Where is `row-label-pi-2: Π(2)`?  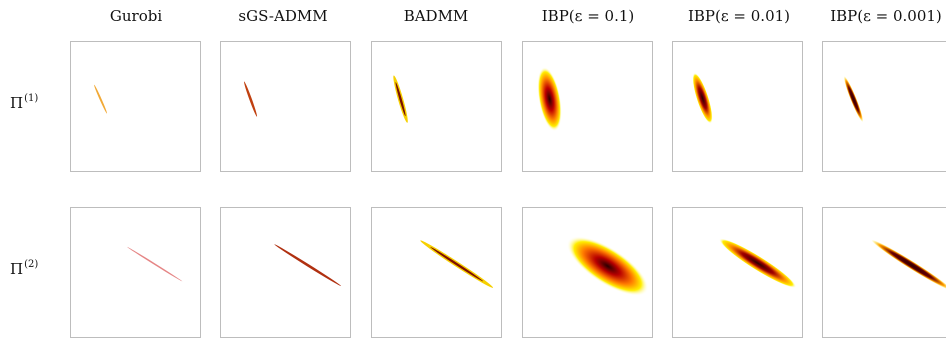
row-label-pi-2: Π(2) is located at coordinates (24, 268).